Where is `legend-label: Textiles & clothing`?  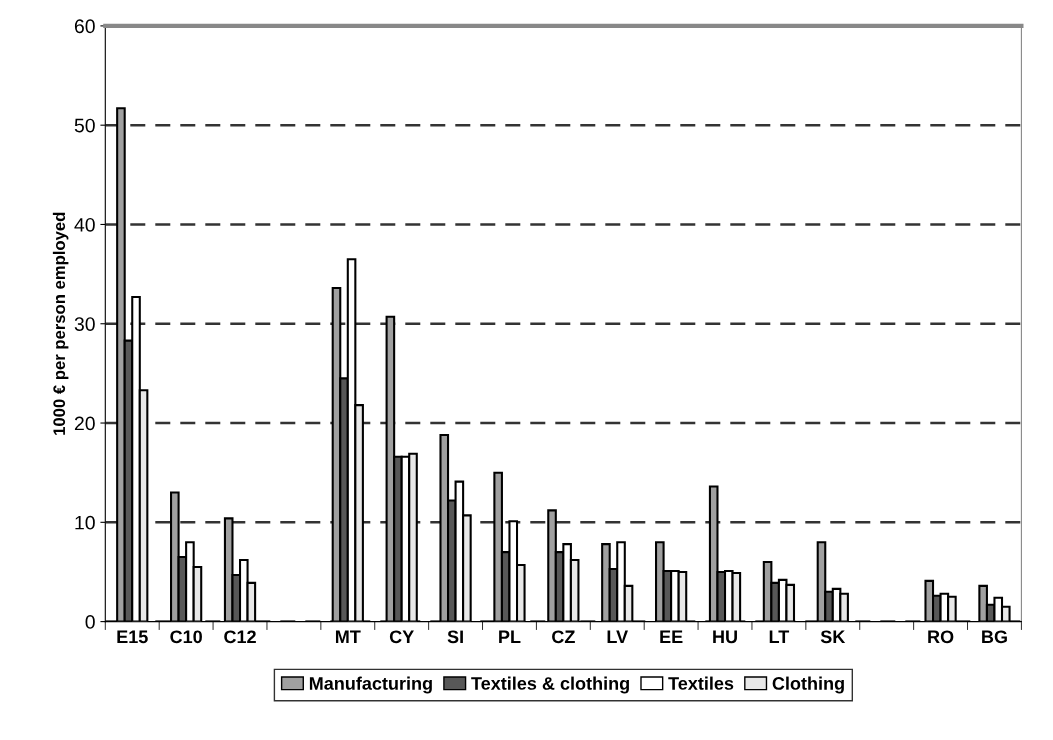 legend-label: Textiles & clothing is located at coordinates (550, 685).